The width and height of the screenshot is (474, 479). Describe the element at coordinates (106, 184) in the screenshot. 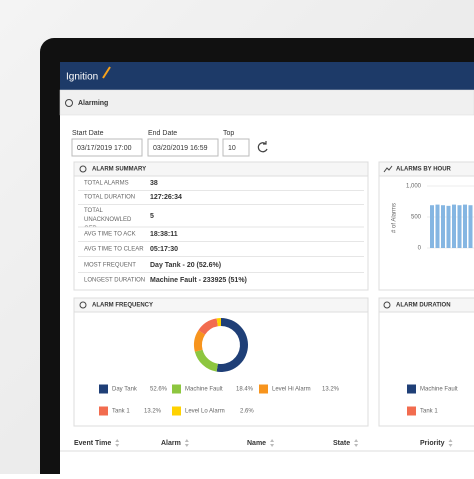

I see `summary-label: TOTAL ALARMS` at that location.